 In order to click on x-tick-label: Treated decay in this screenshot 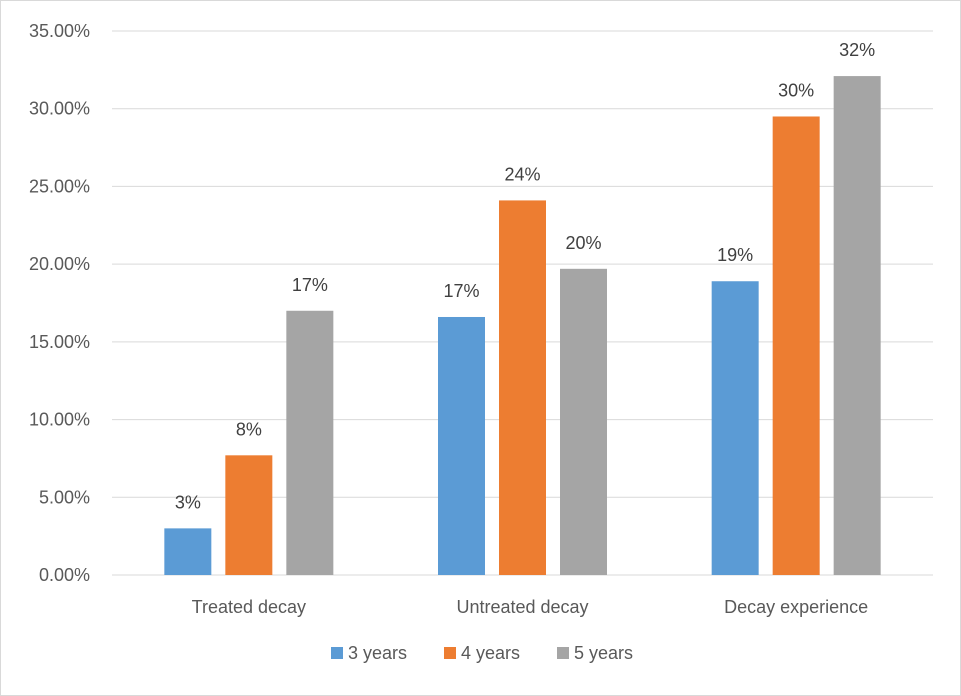, I will do `click(249, 607)`.